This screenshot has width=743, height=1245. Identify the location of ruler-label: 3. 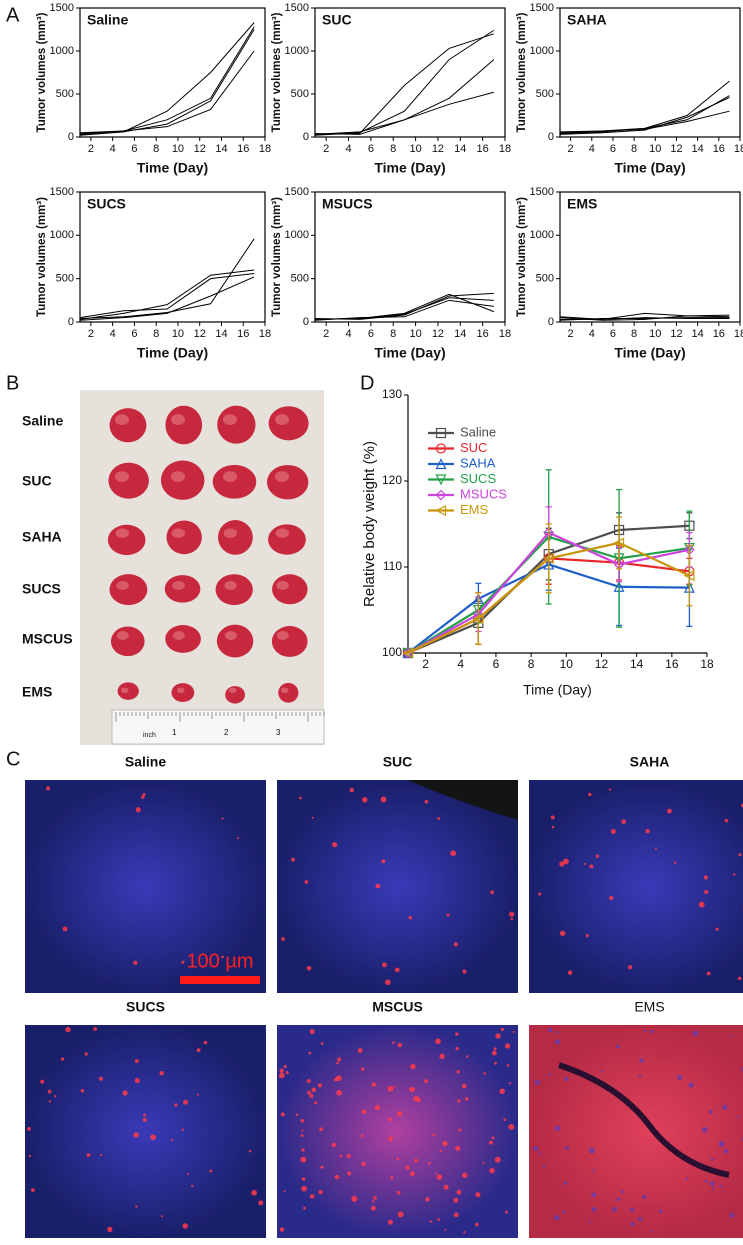
(278, 732).